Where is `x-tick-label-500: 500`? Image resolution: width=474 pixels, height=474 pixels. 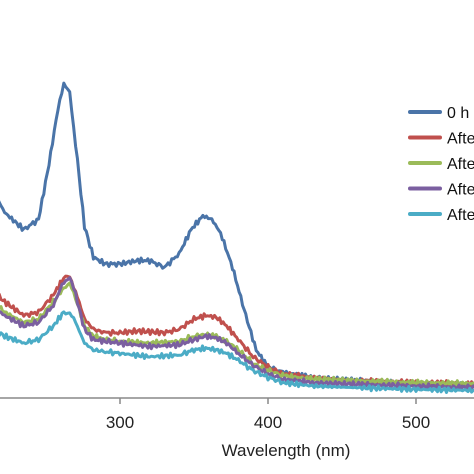
x-tick-label-500: 500 is located at coordinates (416, 422).